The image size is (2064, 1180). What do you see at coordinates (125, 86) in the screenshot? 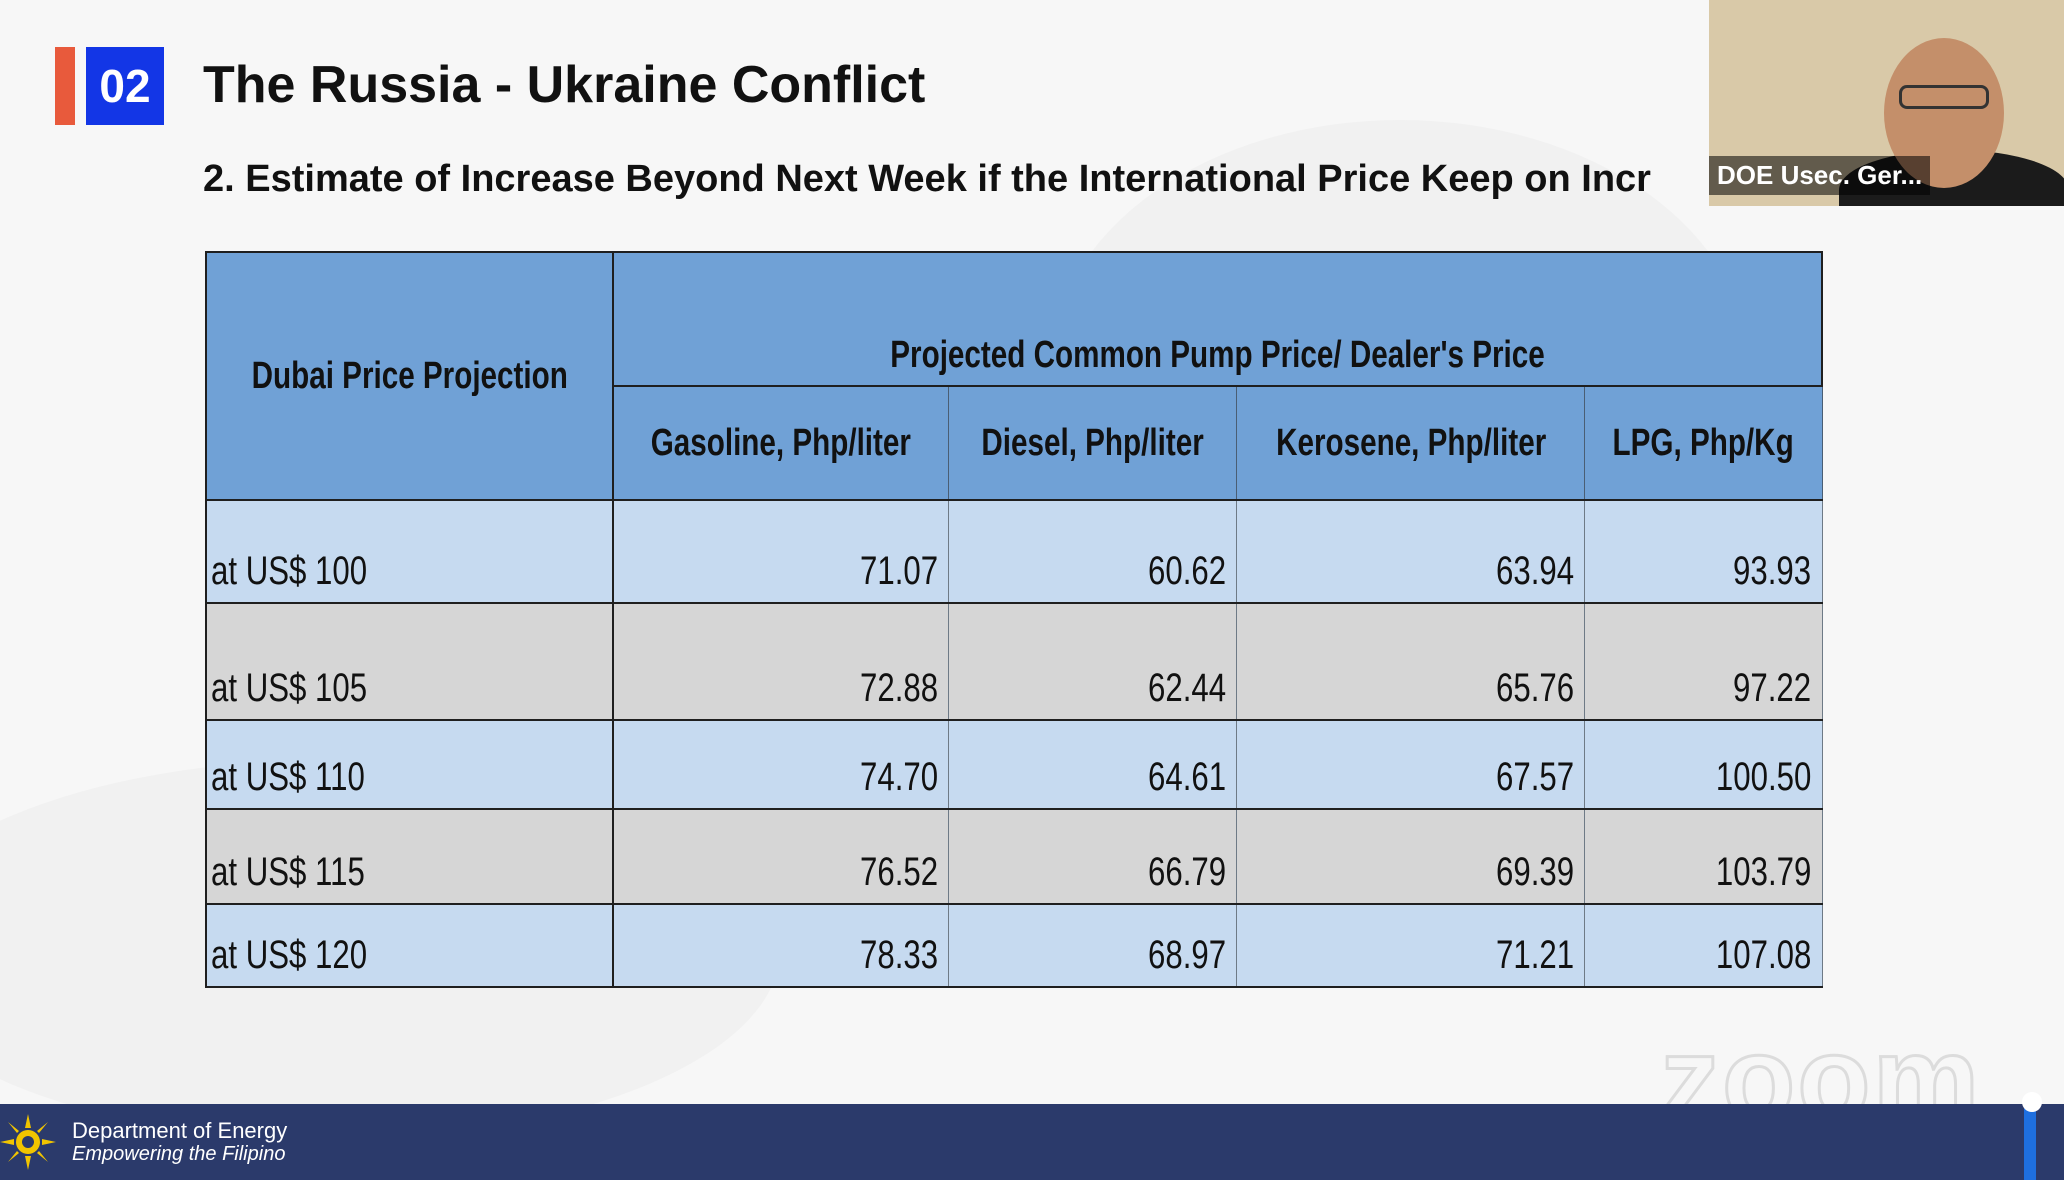
I see `section-number-badge: 02` at bounding box center [125, 86].